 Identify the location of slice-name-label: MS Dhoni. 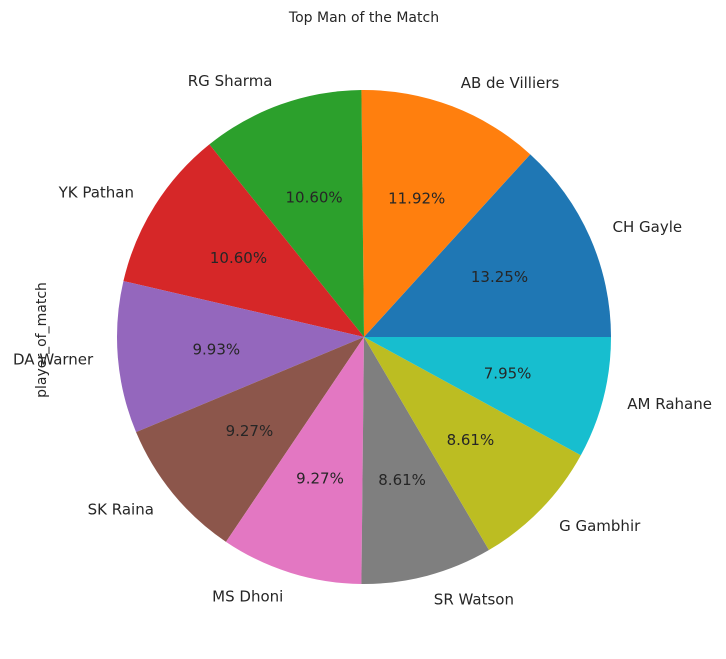
(247, 596).